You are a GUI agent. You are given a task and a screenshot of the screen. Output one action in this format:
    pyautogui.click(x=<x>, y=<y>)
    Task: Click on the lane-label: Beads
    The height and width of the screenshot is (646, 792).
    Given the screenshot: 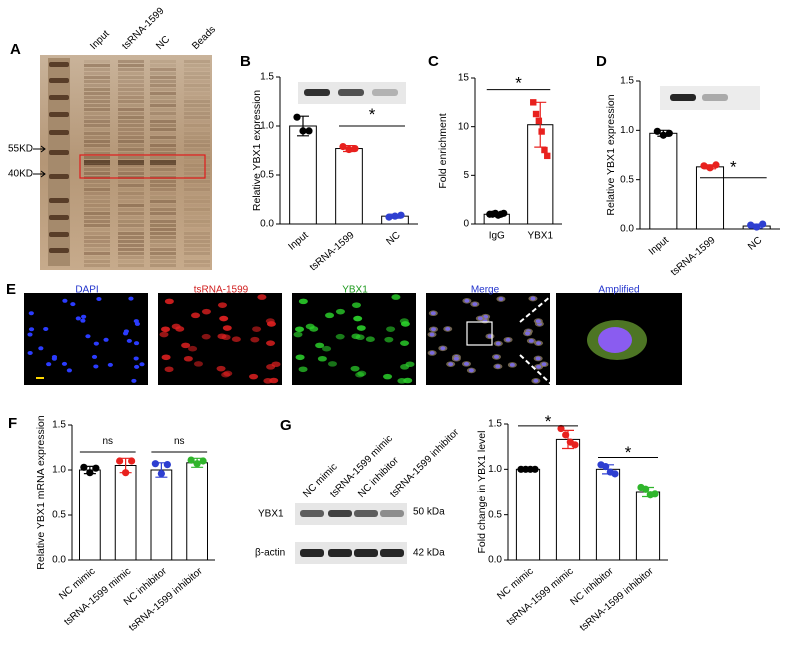 What is the action you would take?
    pyautogui.click(x=204, y=38)
    